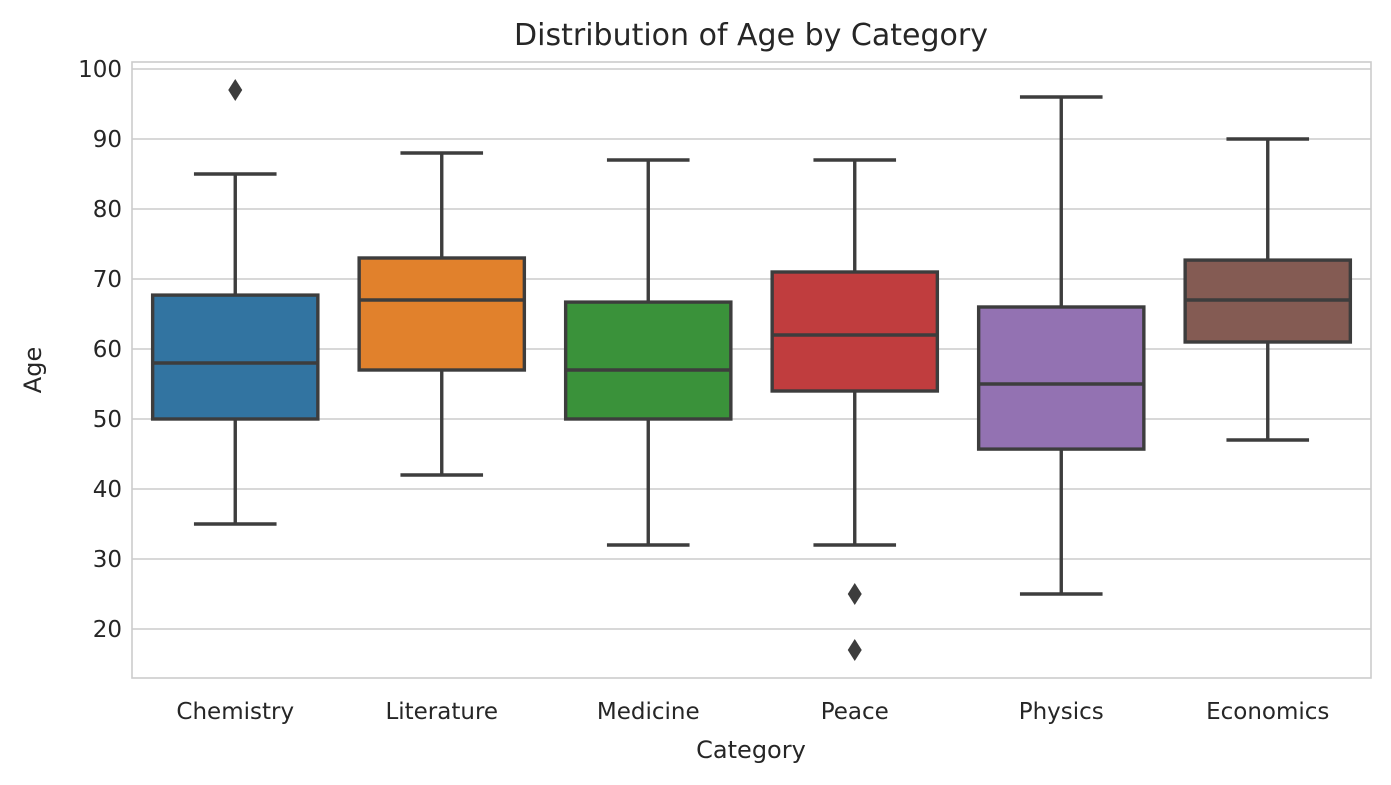  I want to click on x-tick-label: Literature, so click(441, 712).